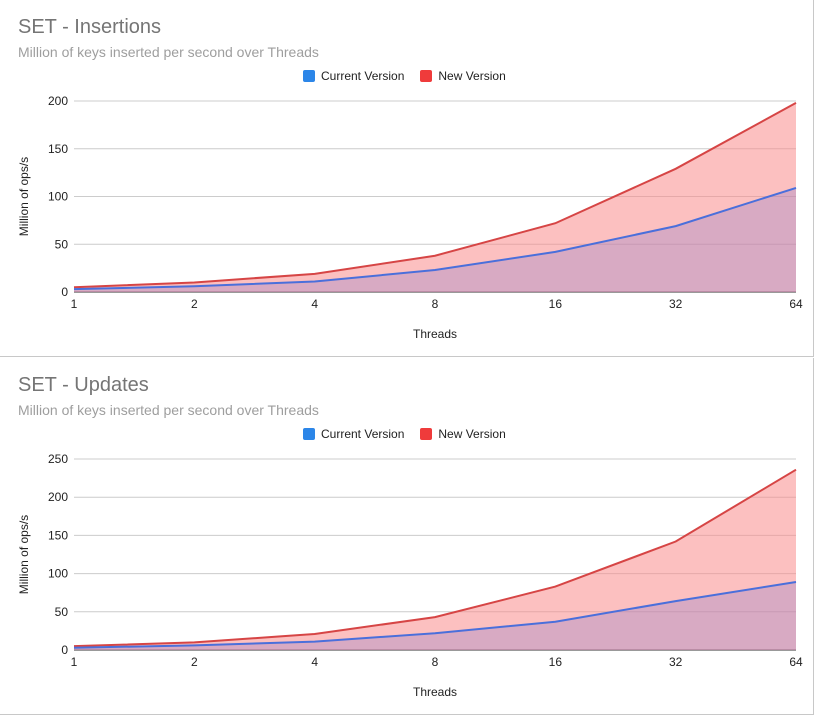 Image resolution: width=815 pixels, height=717 pixels. I want to click on chart-title: SET - Updates, so click(83, 385).